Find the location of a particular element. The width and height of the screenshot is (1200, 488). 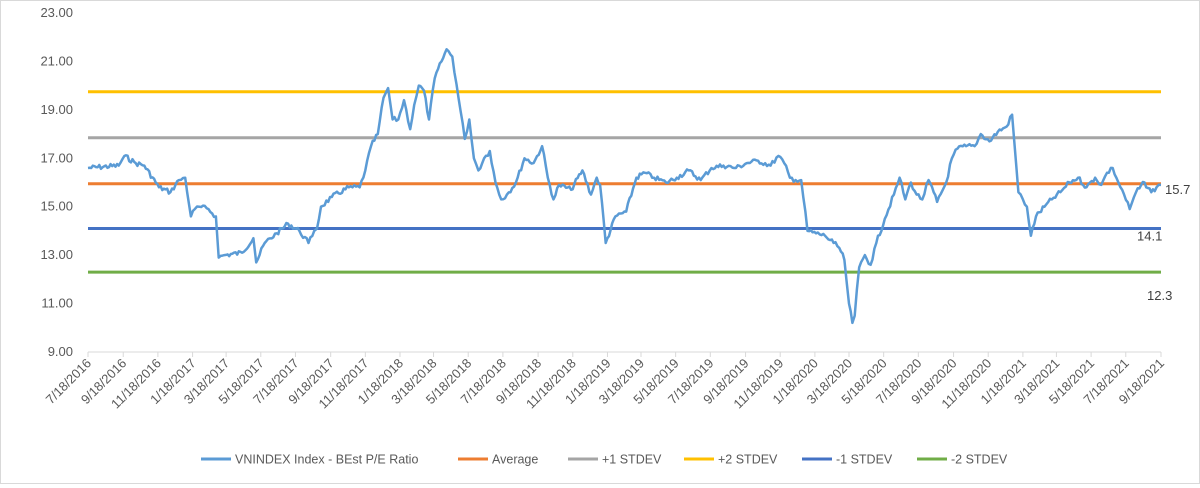

y-tick-label: 9.00 is located at coordinates (60, 351).